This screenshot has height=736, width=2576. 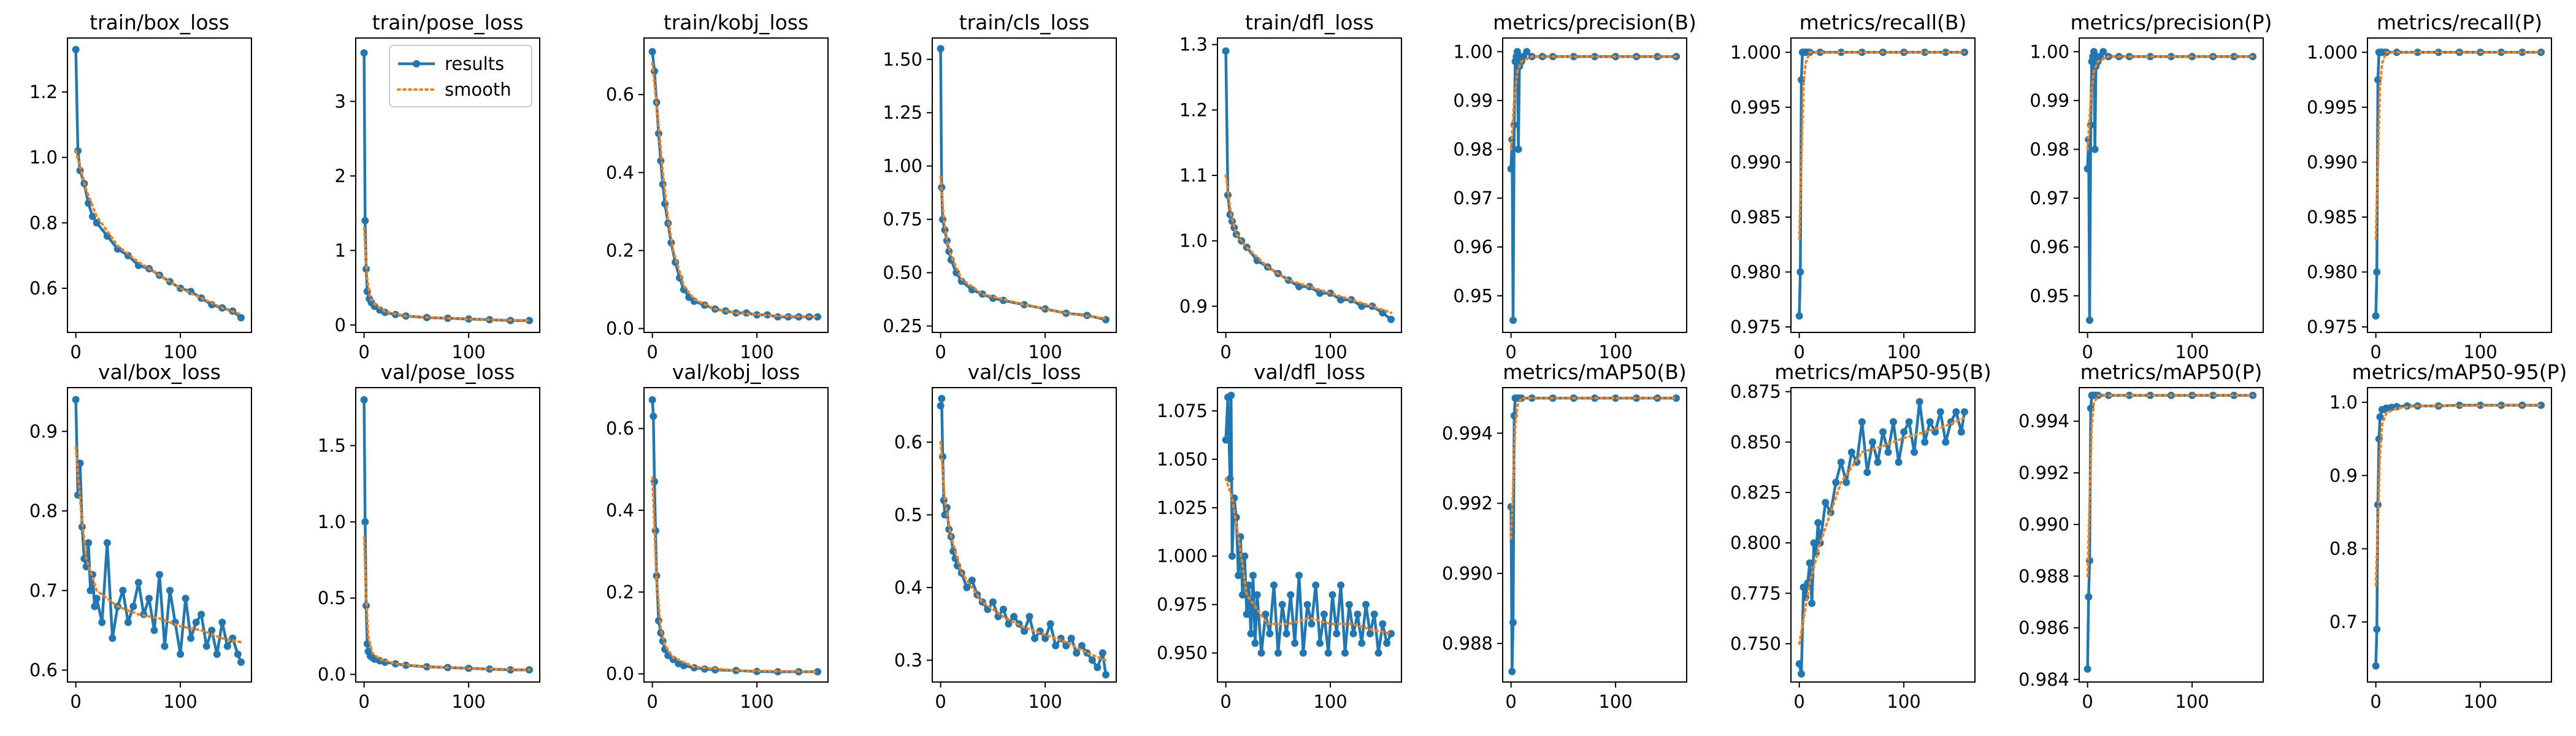 What do you see at coordinates (340, 325) in the screenshot?
I see `y-tick-label: 0` at bounding box center [340, 325].